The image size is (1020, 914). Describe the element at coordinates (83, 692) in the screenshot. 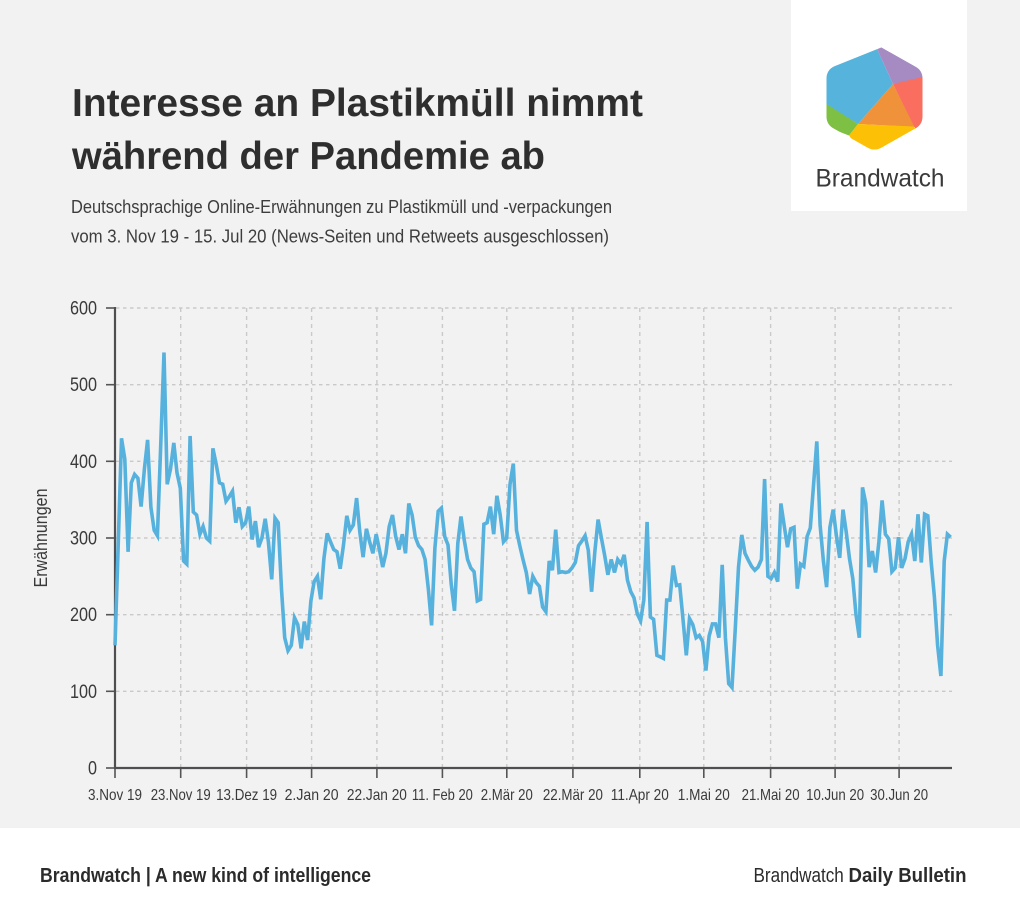

I see `svg-text: 100` at that location.